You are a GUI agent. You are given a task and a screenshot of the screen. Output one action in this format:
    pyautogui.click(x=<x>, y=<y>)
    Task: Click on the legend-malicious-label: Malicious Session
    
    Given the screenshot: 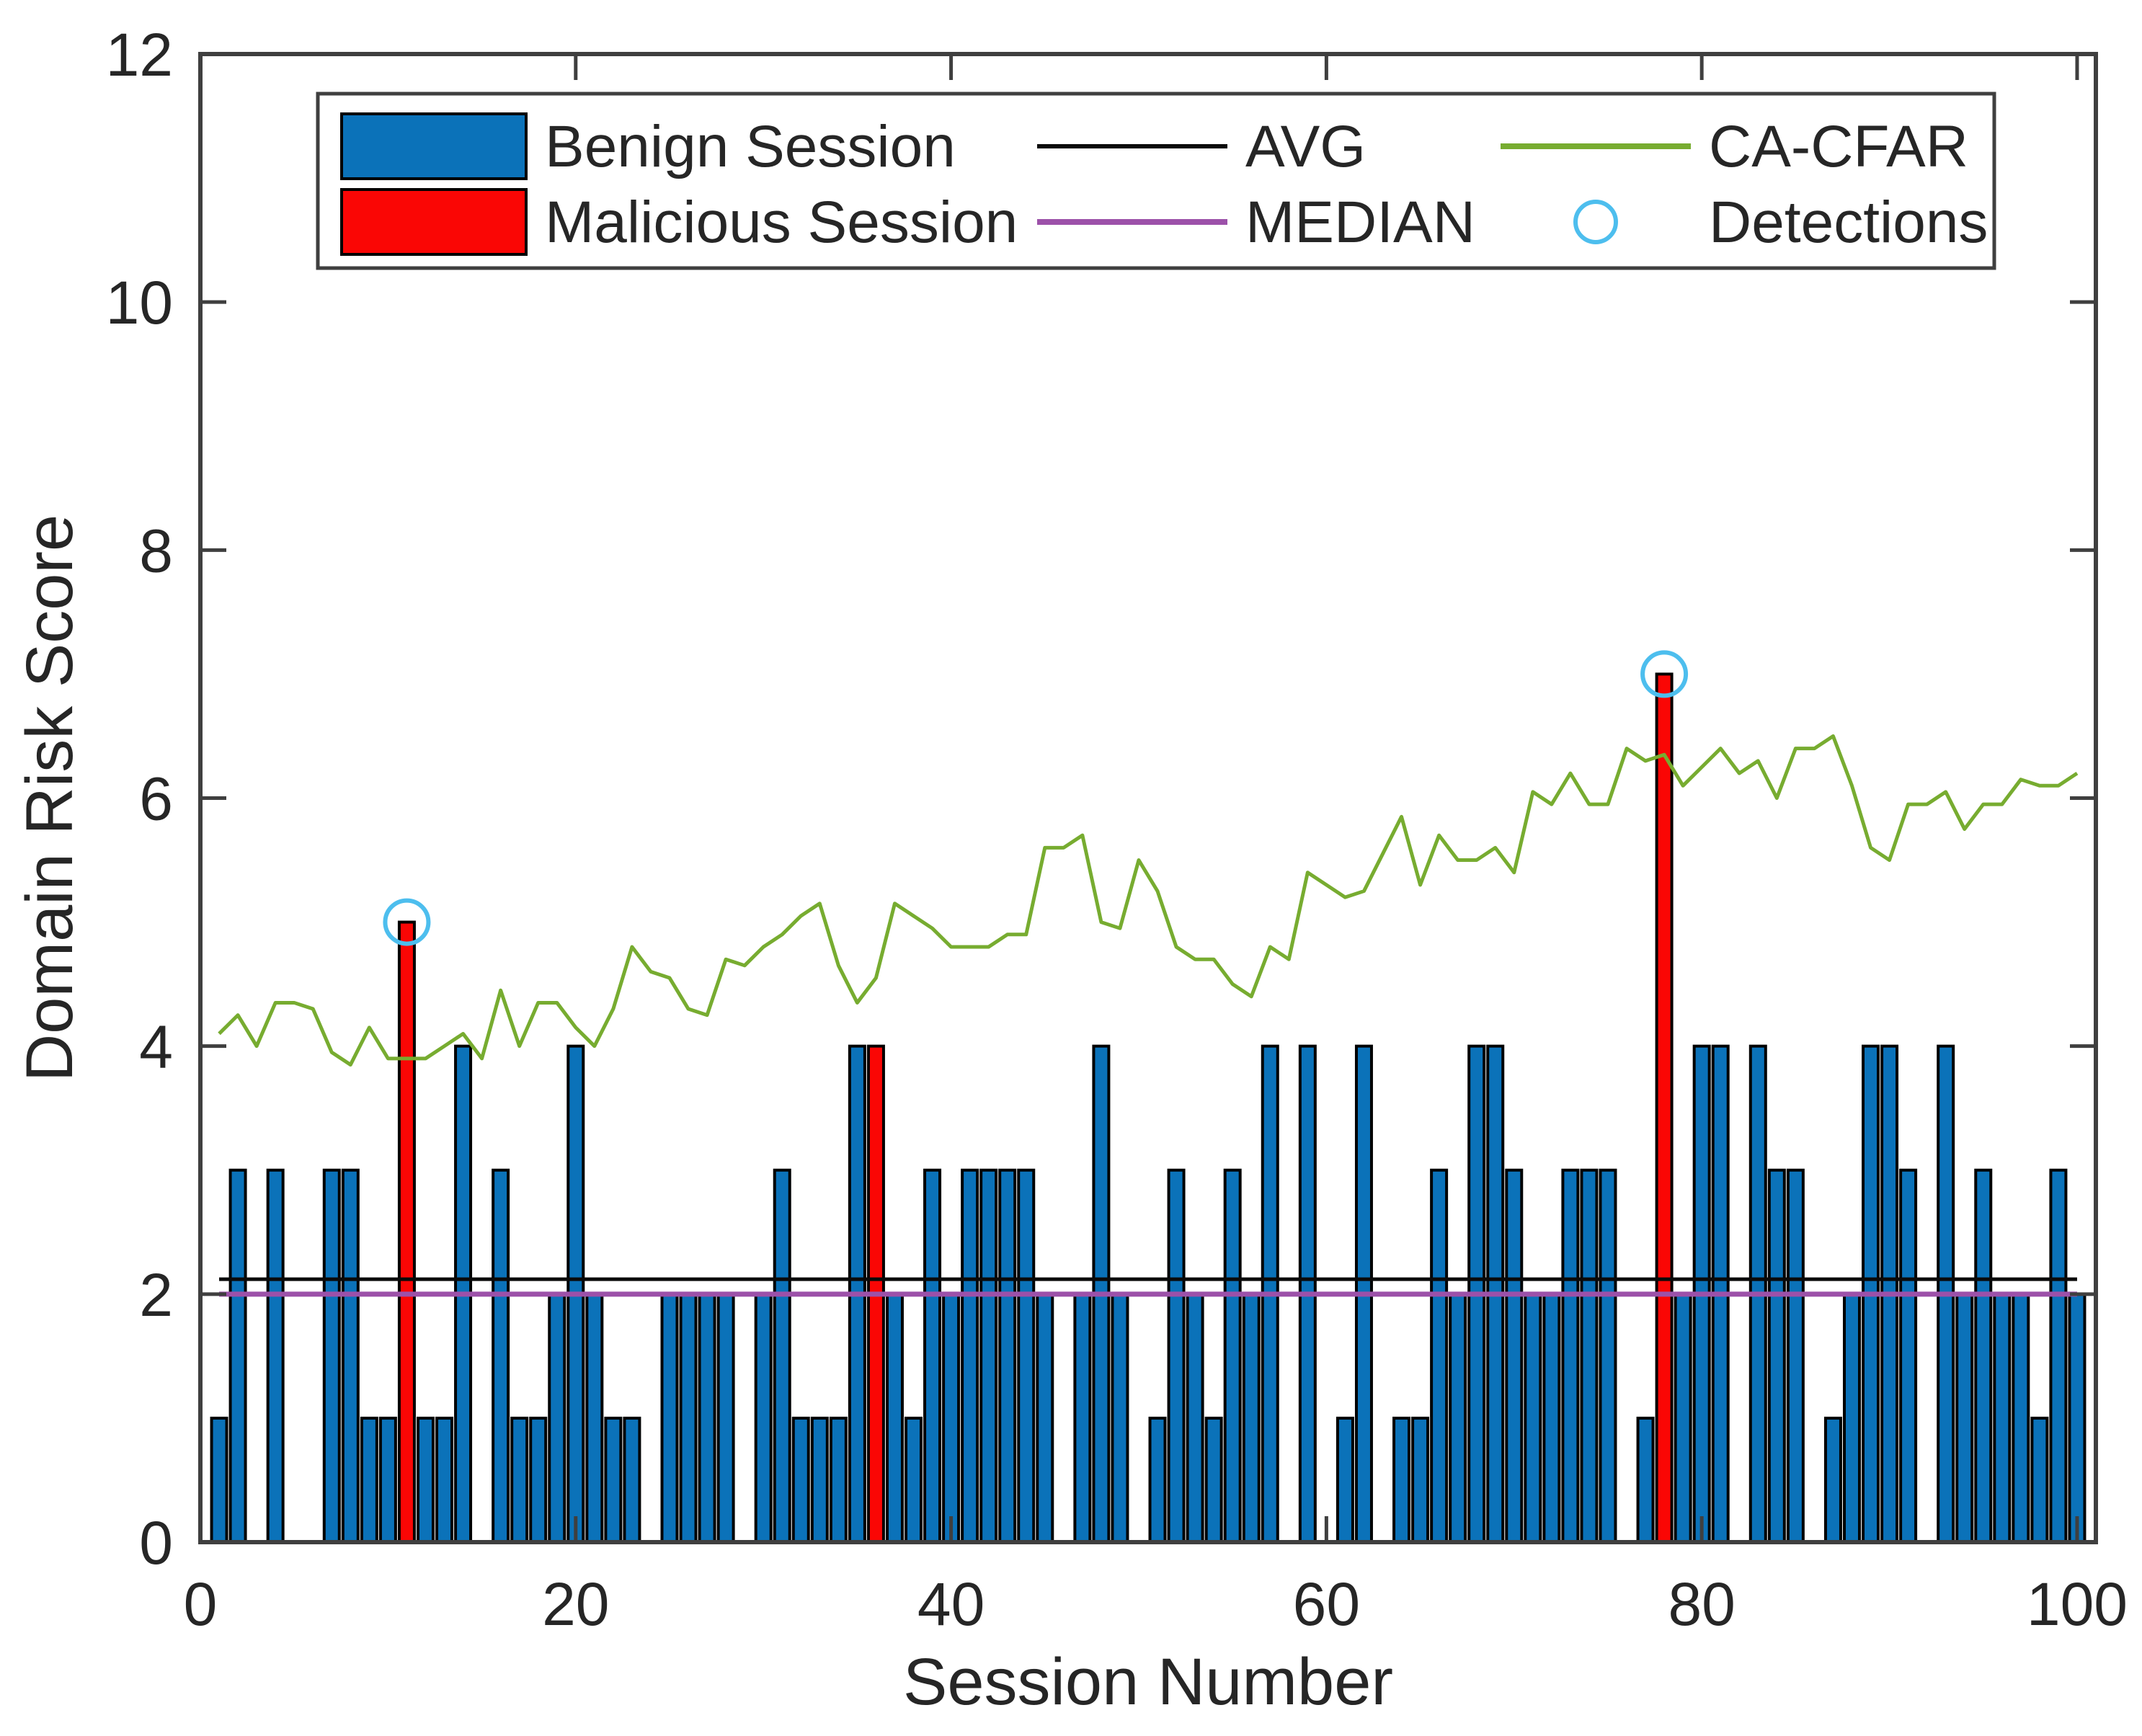 What is the action you would take?
    pyautogui.click(x=781, y=222)
    